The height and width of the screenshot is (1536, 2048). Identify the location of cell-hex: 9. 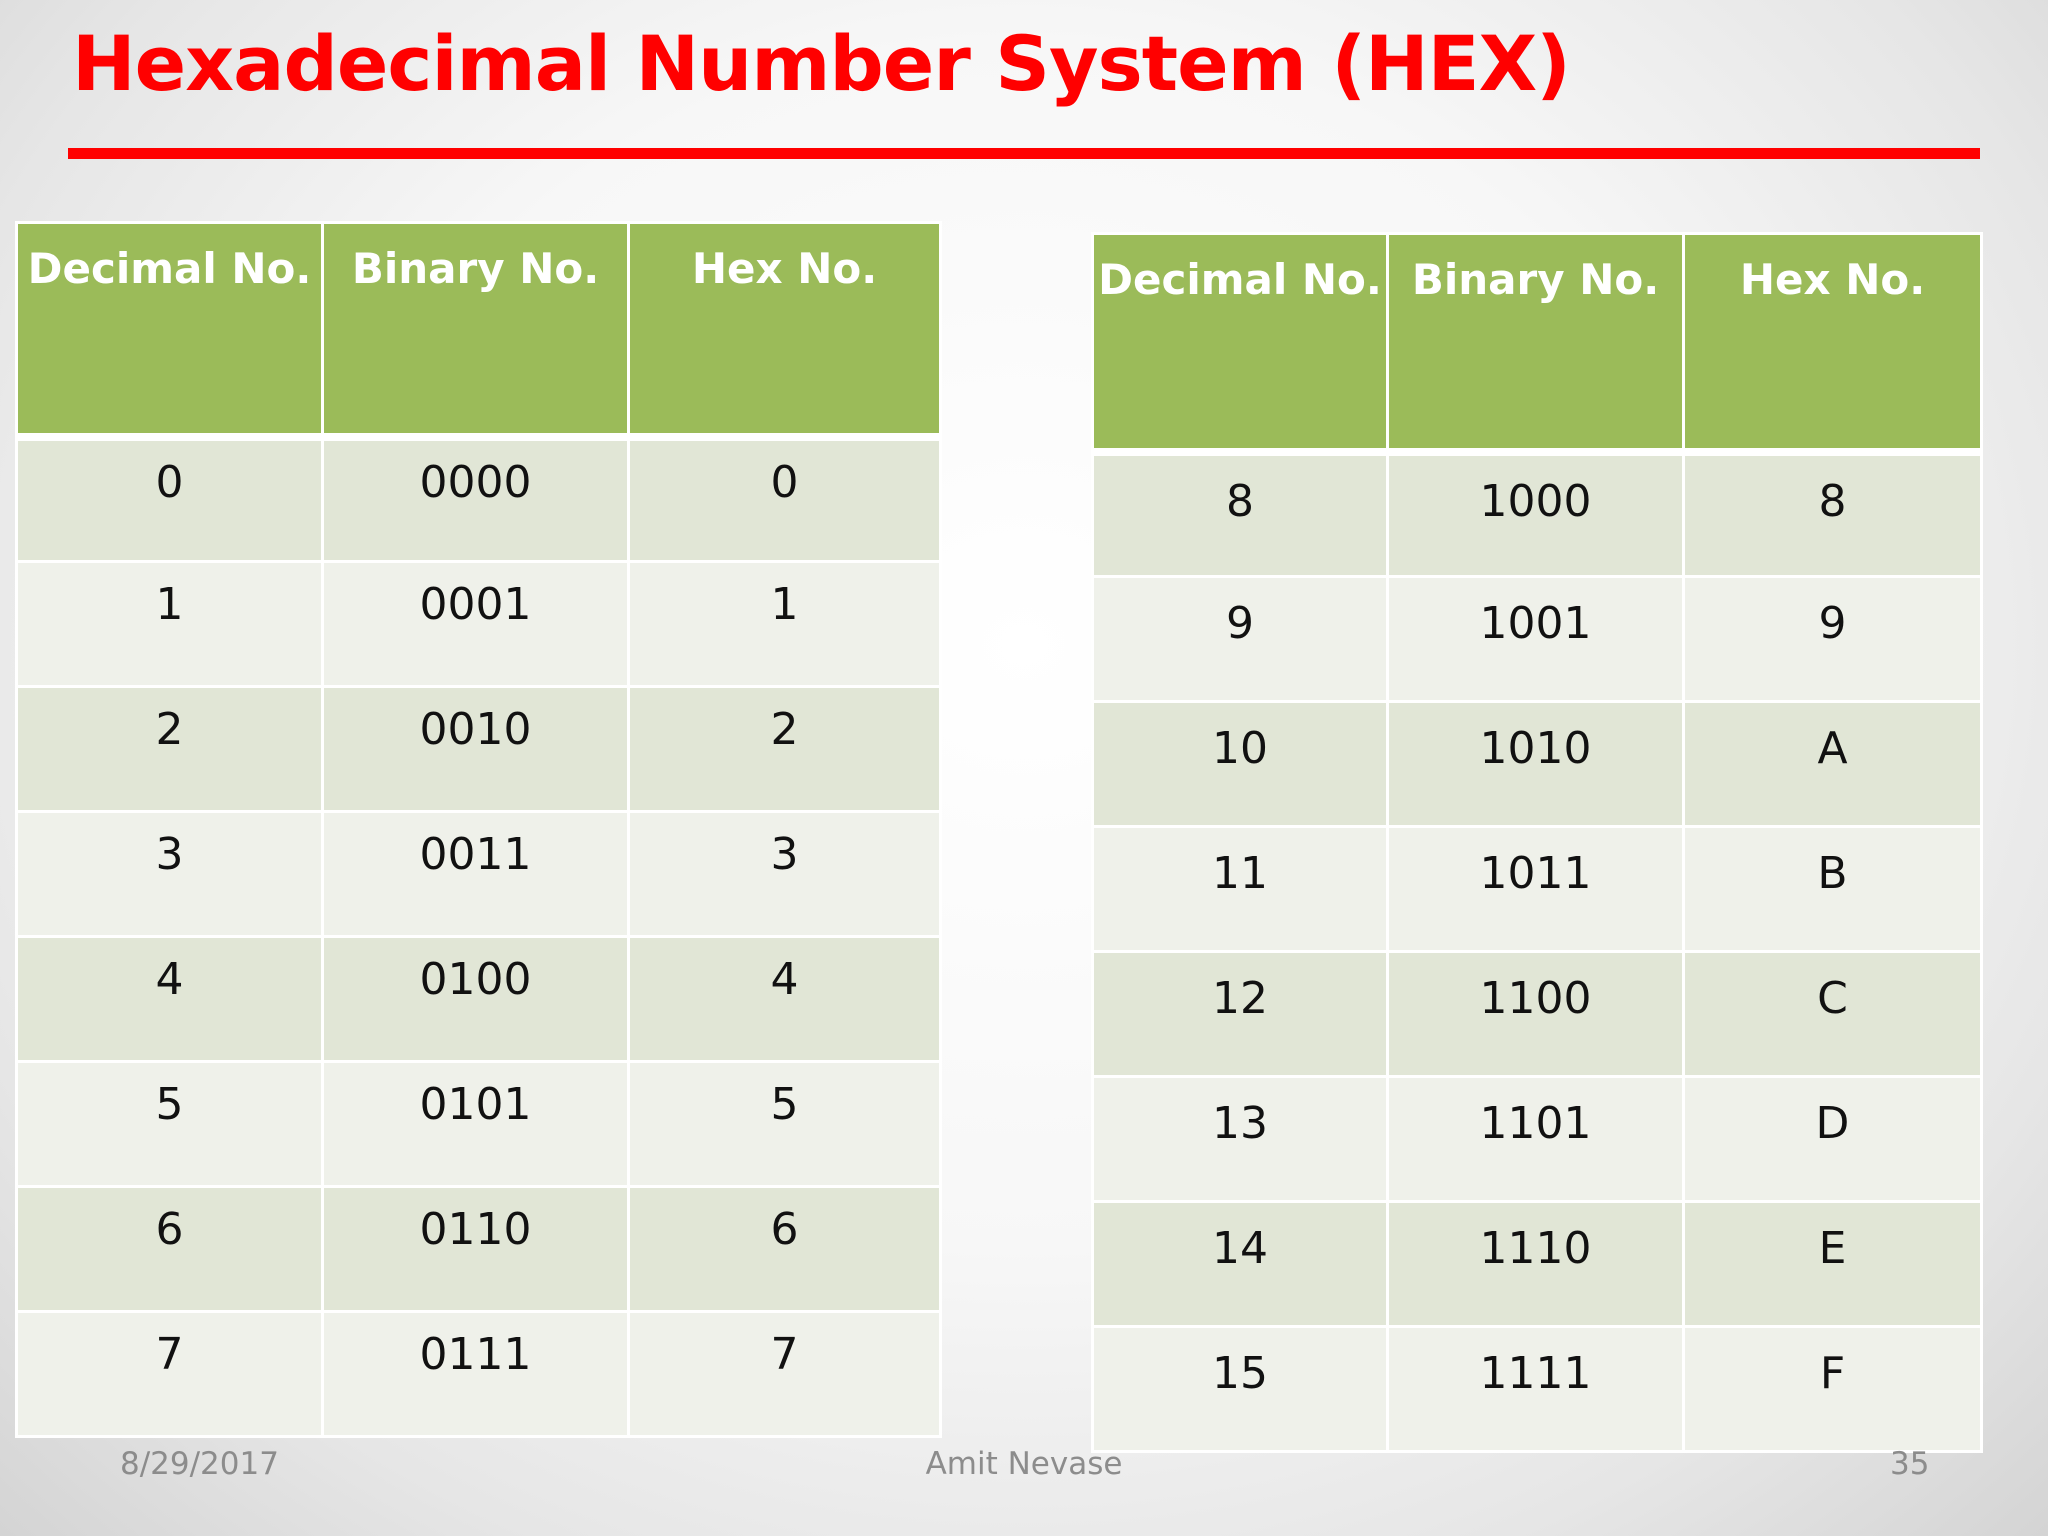
(1832, 639).